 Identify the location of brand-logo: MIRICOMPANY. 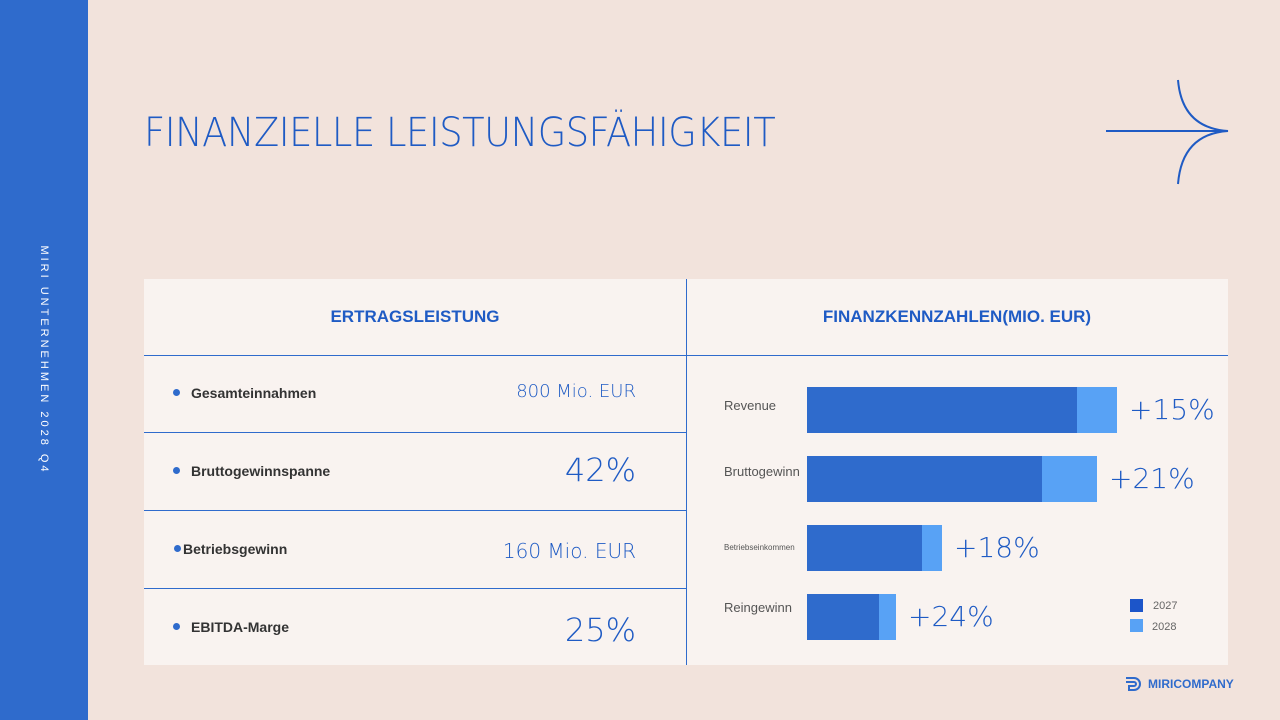
(1179, 684).